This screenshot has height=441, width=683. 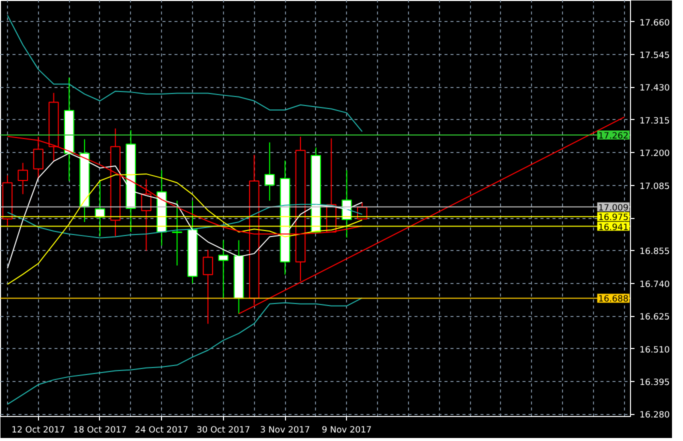 I want to click on y-tick-label: 16.395, so click(x=655, y=383).